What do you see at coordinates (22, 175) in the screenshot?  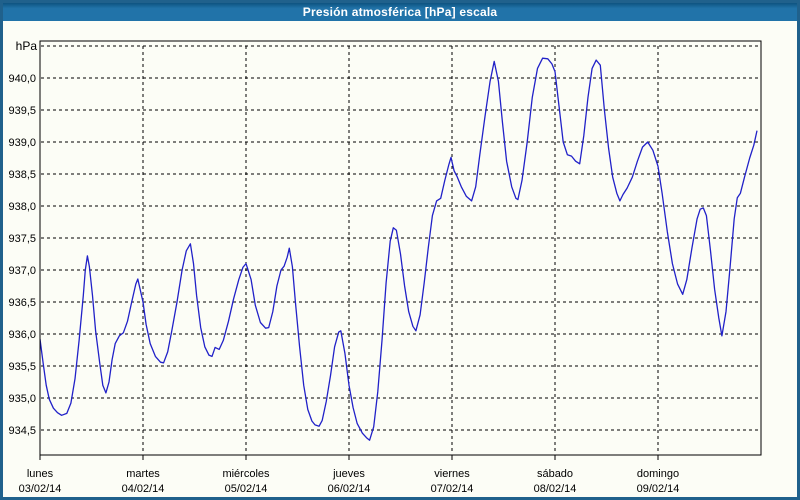 I see `y-tick-label: 938,5` at bounding box center [22, 175].